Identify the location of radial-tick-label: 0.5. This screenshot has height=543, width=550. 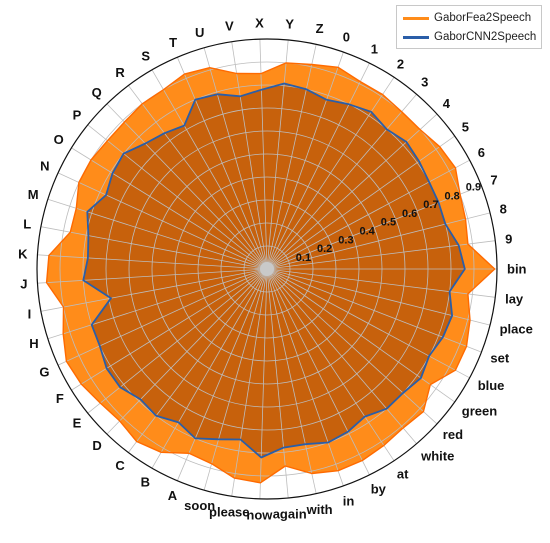
(388, 223).